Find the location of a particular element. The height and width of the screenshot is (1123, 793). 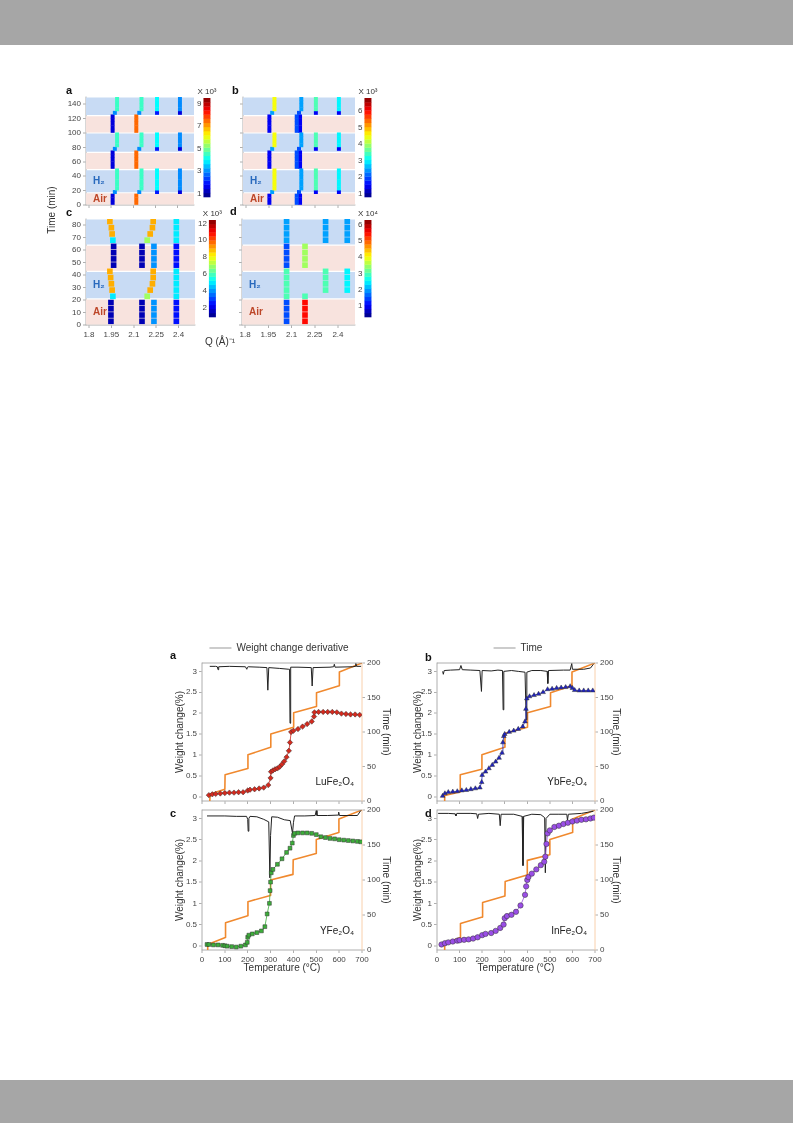

color-bar-label: 12 is located at coordinates (202, 223).